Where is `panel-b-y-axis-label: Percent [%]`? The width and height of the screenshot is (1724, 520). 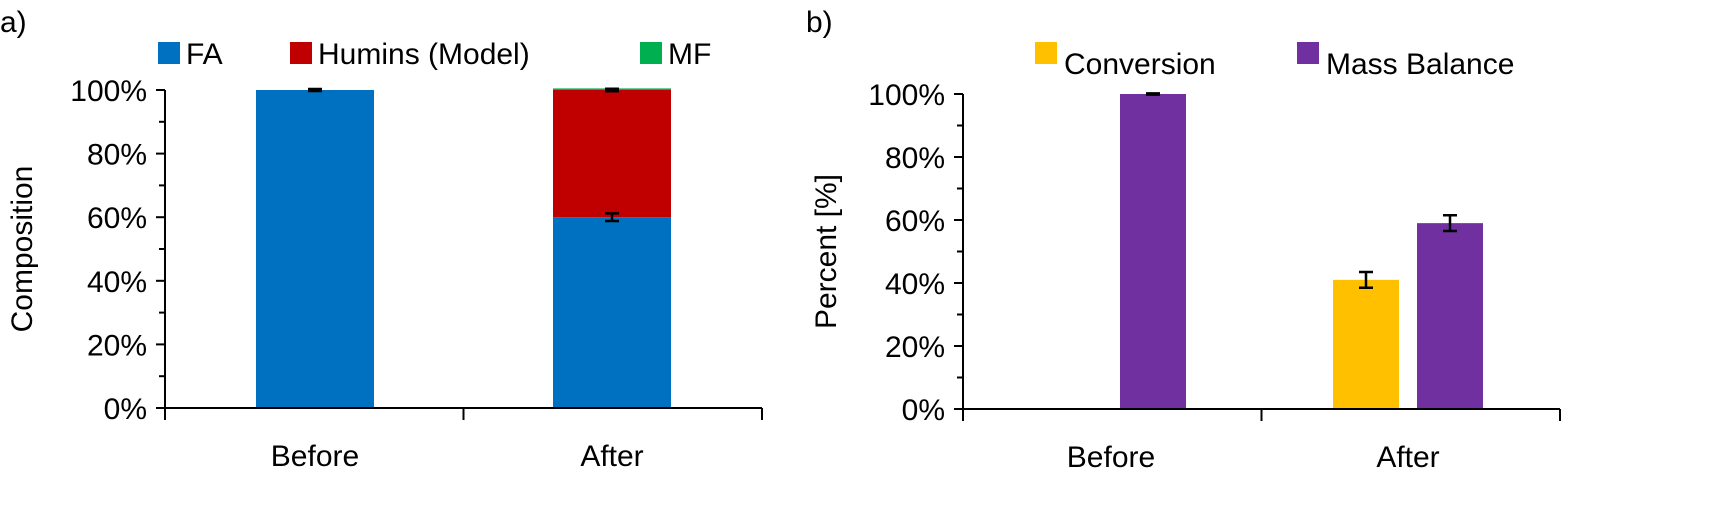 panel-b-y-axis-label: Percent [%] is located at coordinates (826, 251).